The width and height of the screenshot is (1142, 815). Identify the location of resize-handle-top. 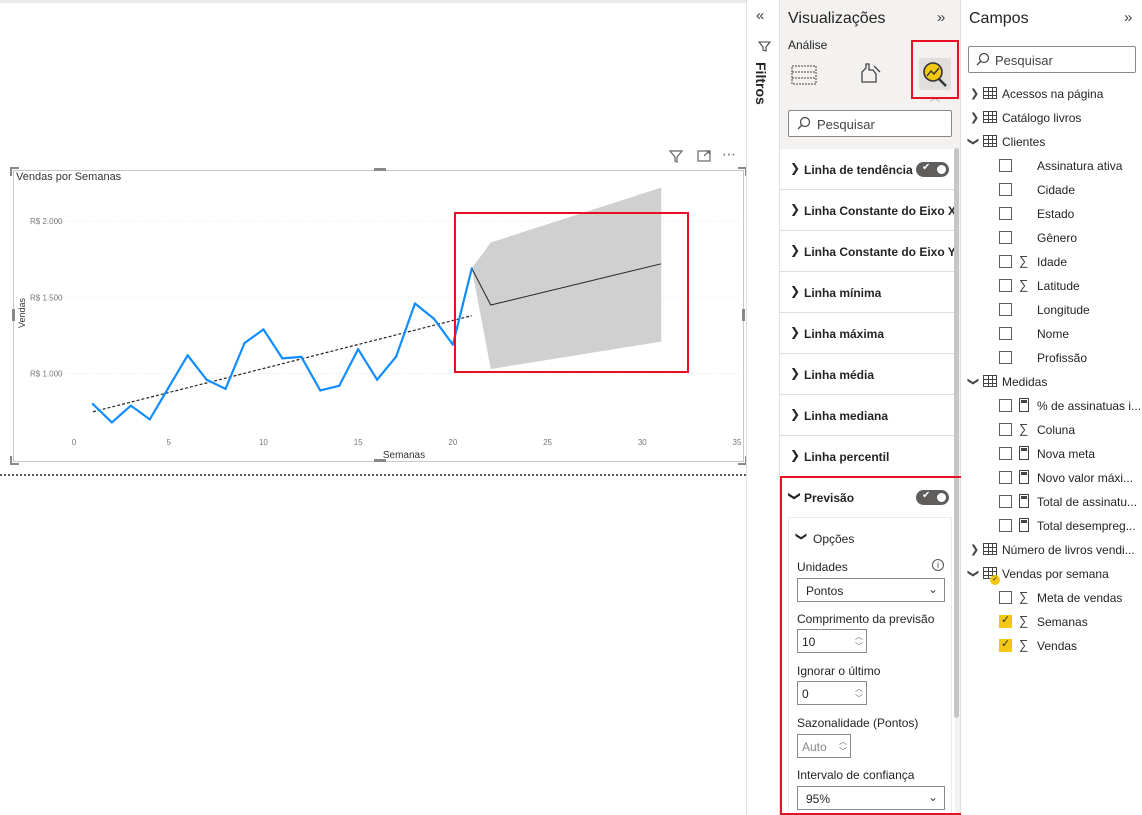
(380, 169).